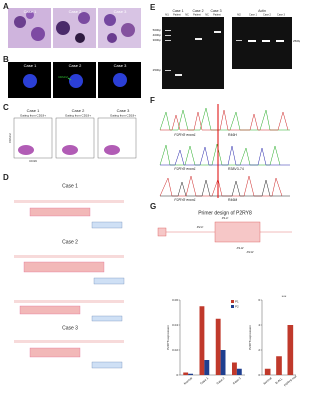 The height and width of the screenshot is (400, 320). Describe the element at coordinates (63, 77) in the screenshot. I see `annotation: CRLF2` at that location.